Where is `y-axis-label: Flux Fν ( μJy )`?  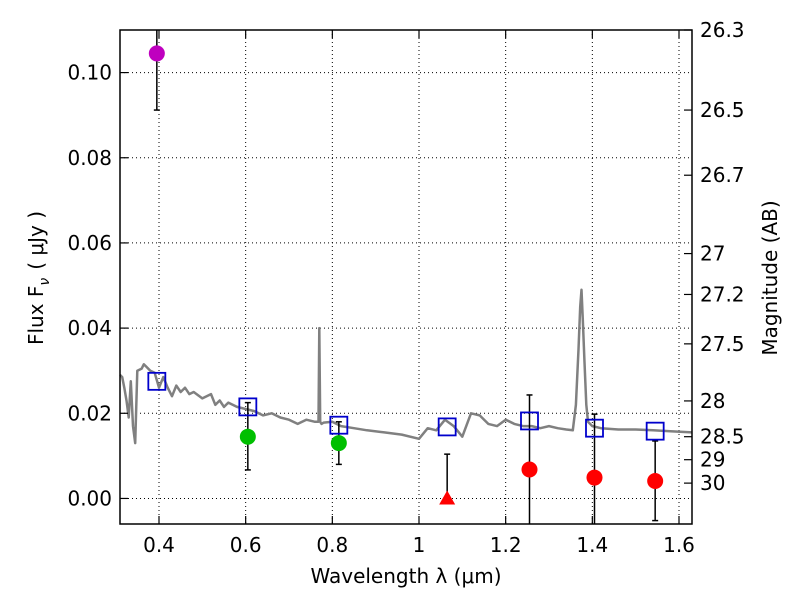
y-axis-label: Flux Fν ( μJy ) is located at coordinates (38, 278).